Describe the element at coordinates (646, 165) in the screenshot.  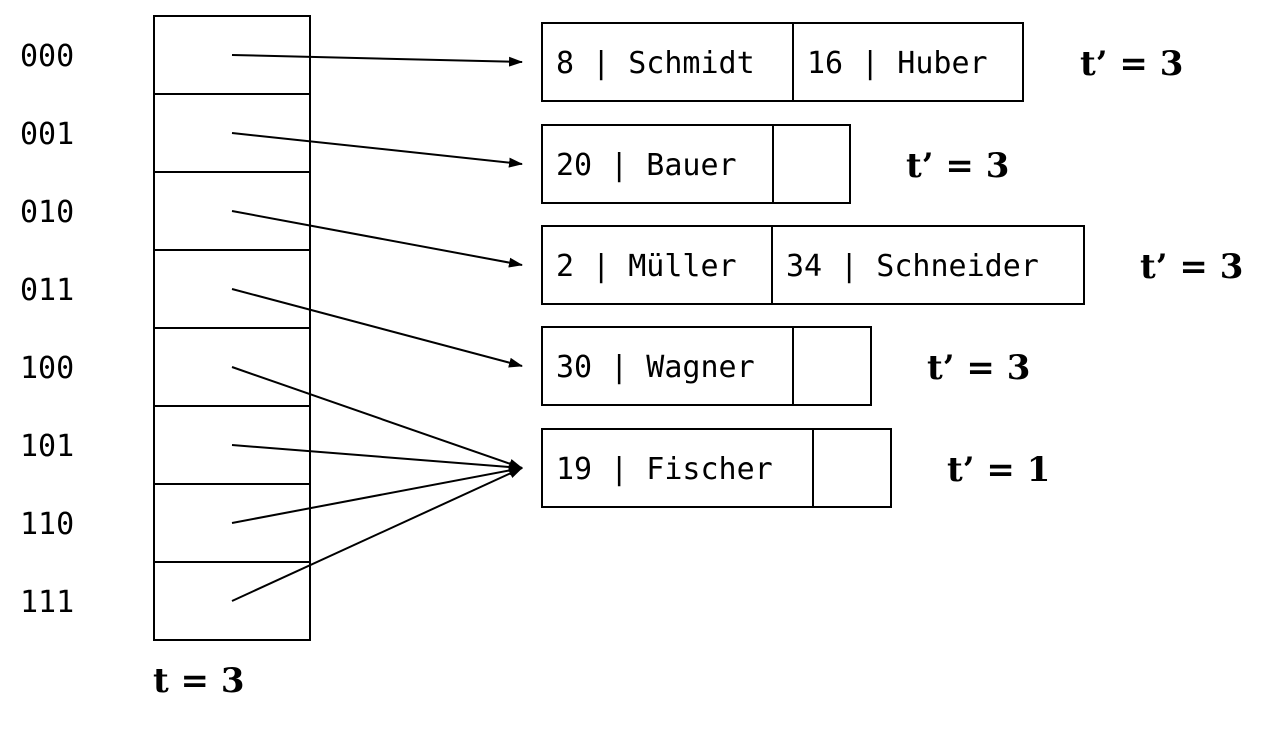
I see `bucket-record: 20 | Bauer` at that location.